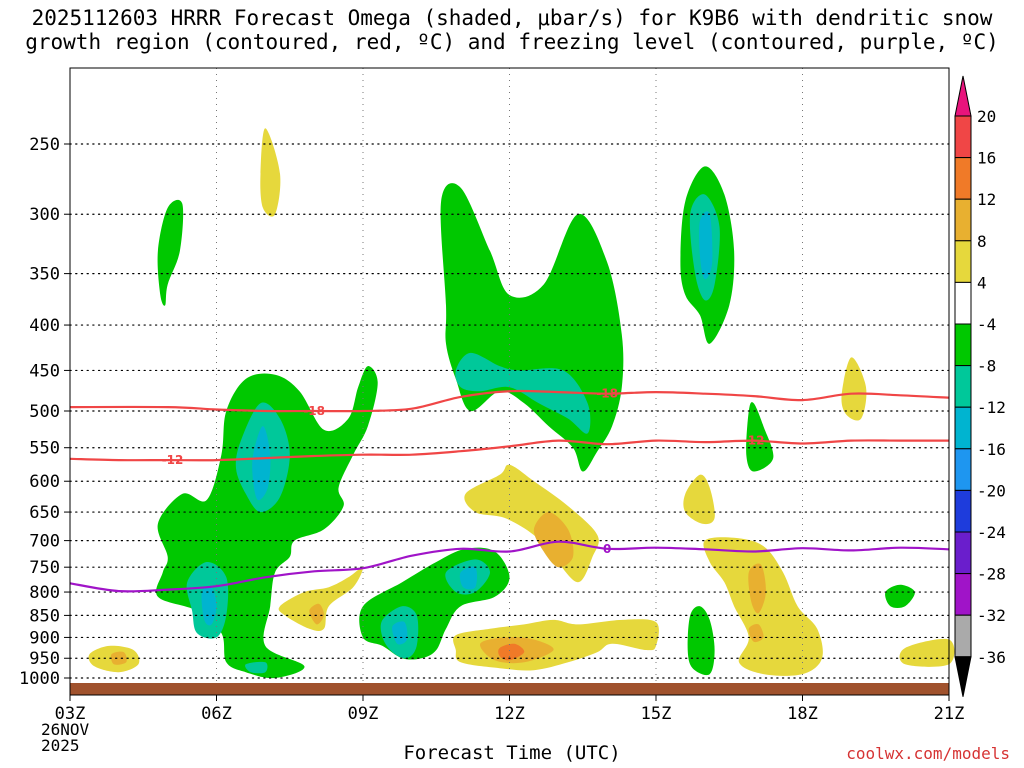  I want to click on x-tick-label-0: 03Z, so click(70, 714).